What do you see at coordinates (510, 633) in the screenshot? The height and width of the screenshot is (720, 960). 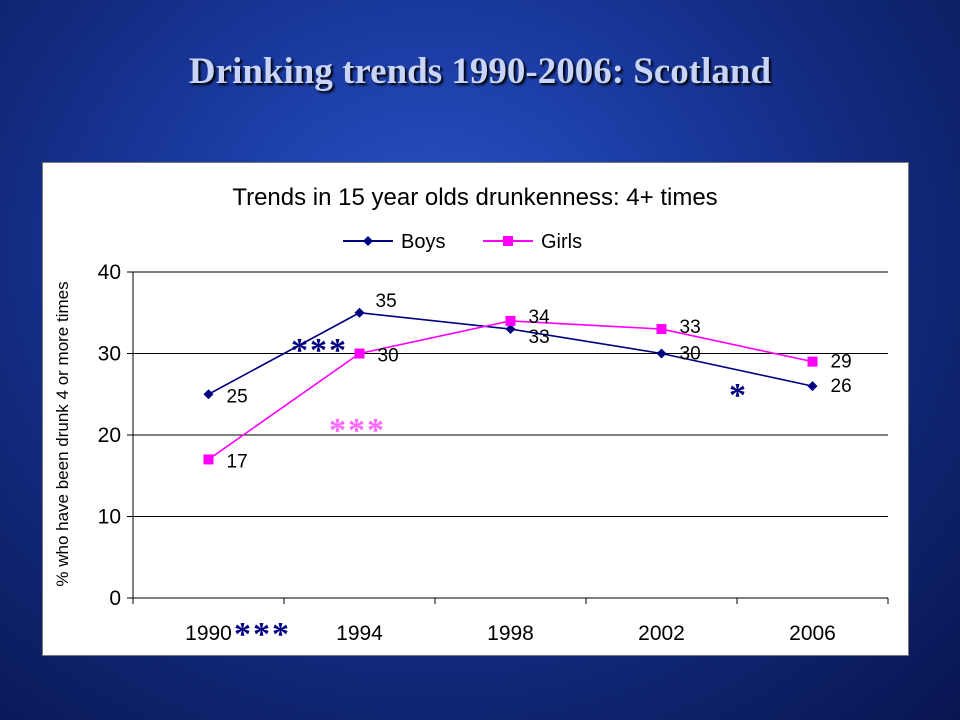 I see `x-tick-label: 1998` at bounding box center [510, 633].